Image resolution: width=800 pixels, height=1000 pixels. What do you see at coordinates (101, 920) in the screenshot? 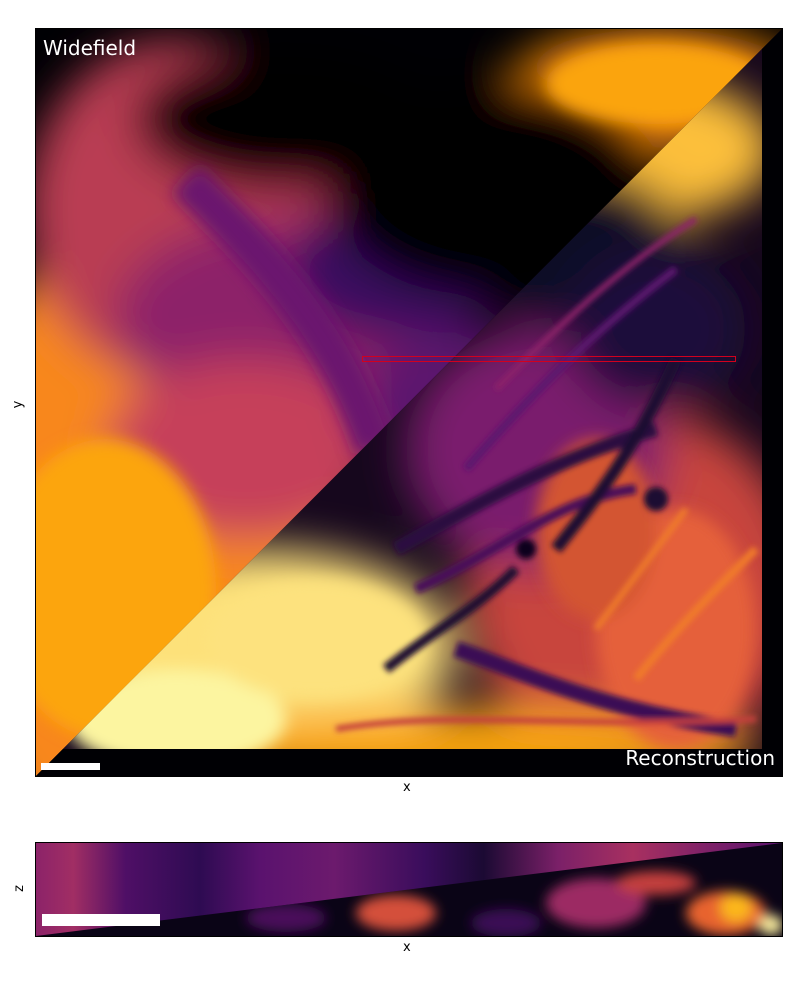
I see `scale-bar-xz` at bounding box center [101, 920].